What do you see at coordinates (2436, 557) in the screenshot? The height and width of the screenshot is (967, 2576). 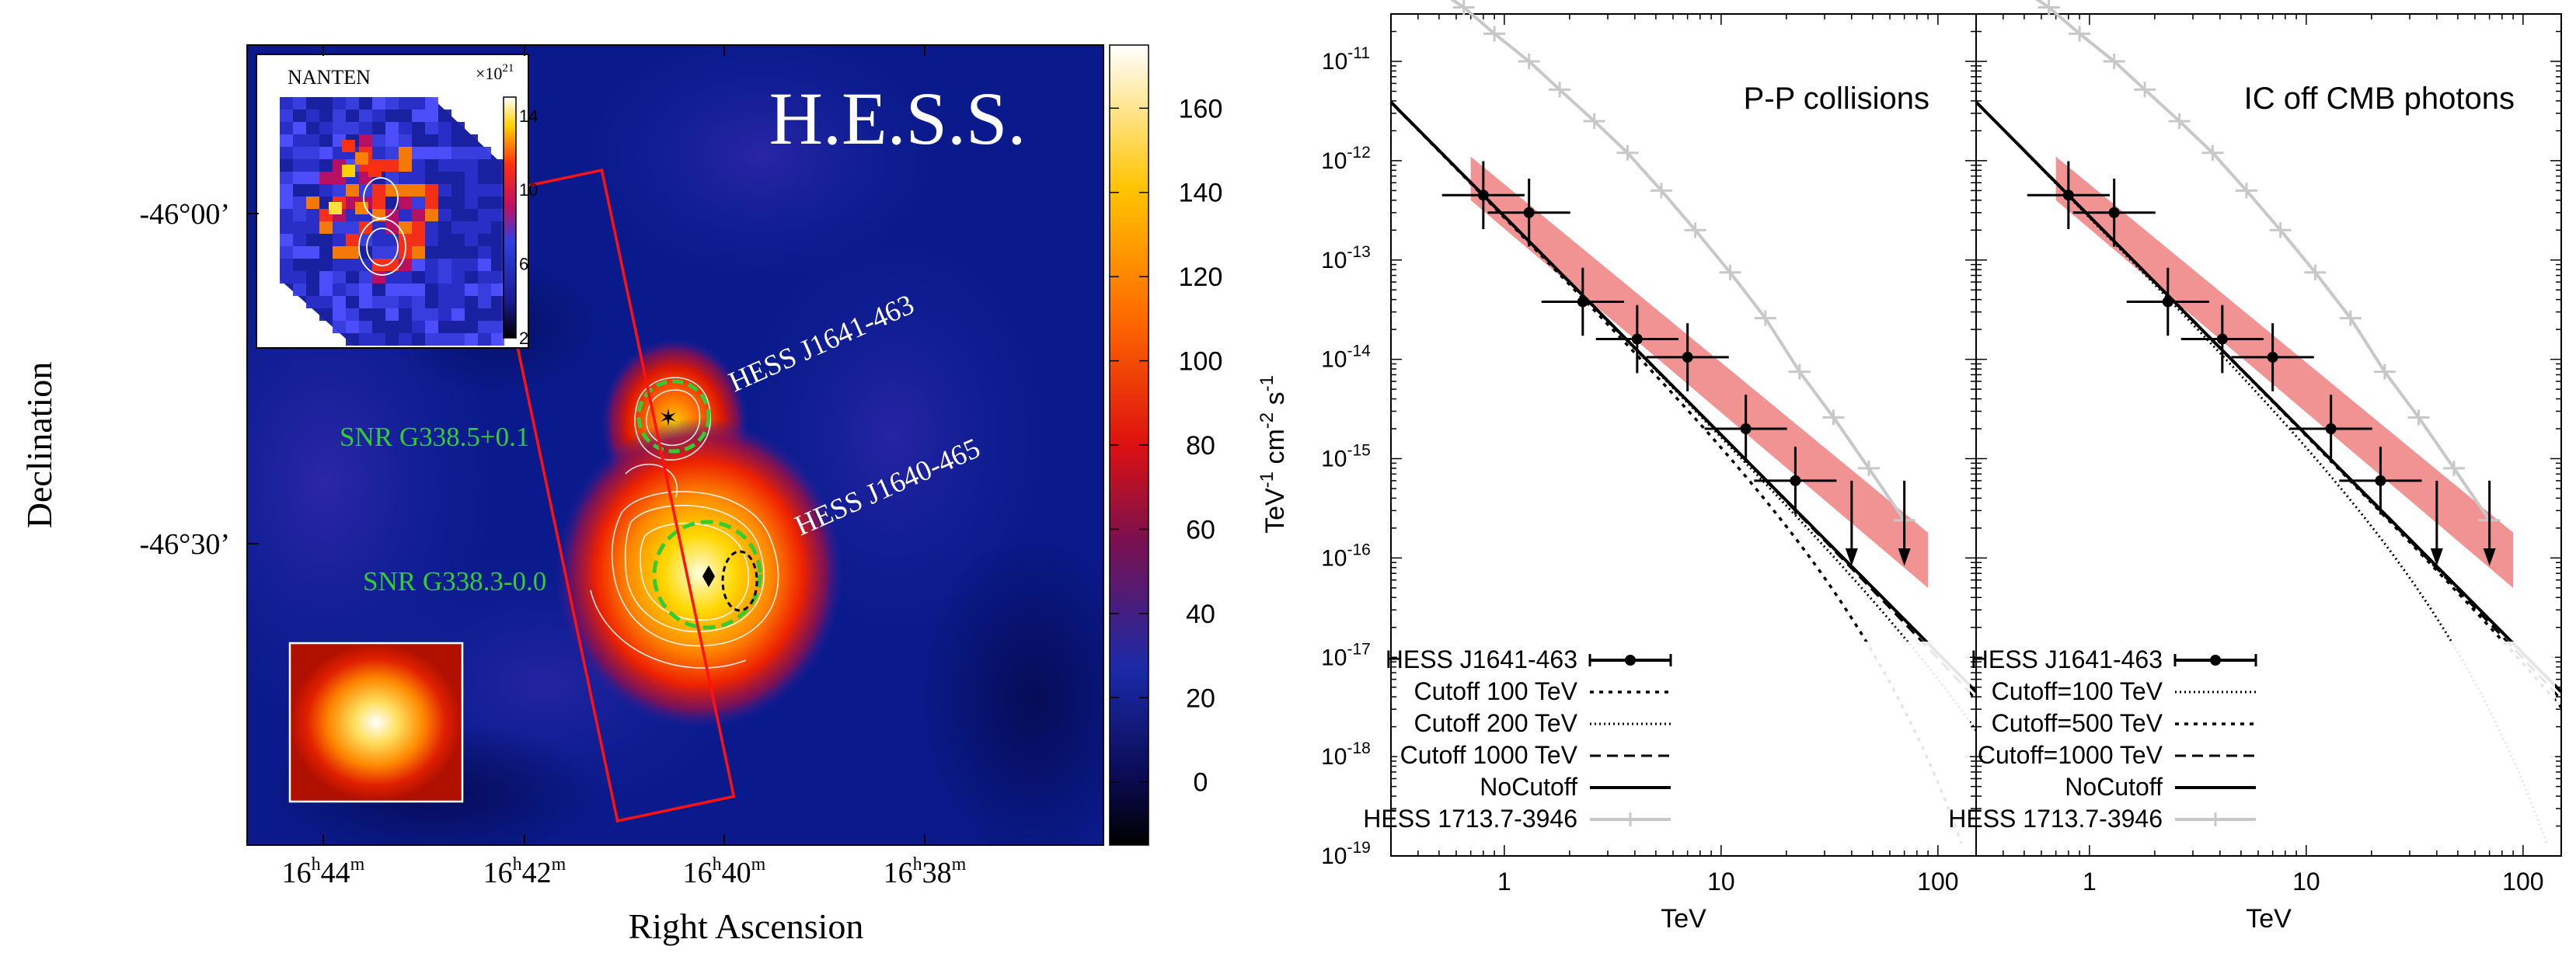 I see `upper-limit-arrow` at bounding box center [2436, 557].